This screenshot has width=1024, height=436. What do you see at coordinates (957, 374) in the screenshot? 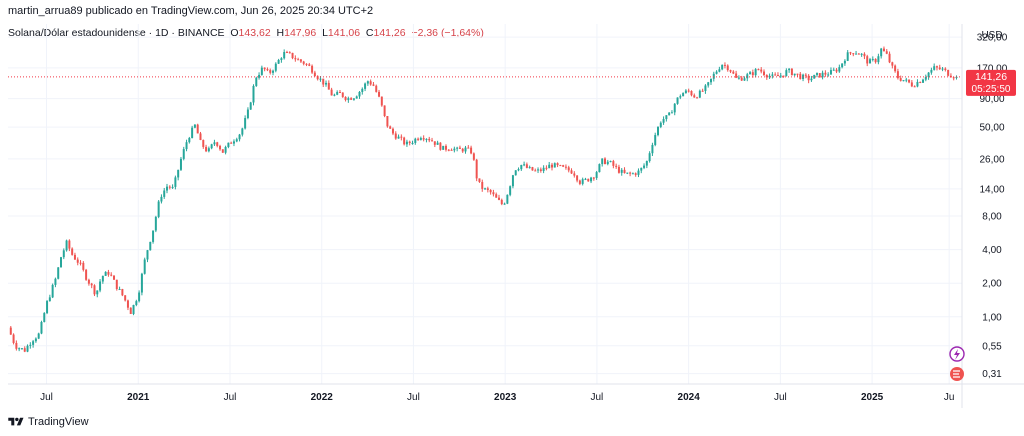
I see `earnings-icon` at bounding box center [957, 374].